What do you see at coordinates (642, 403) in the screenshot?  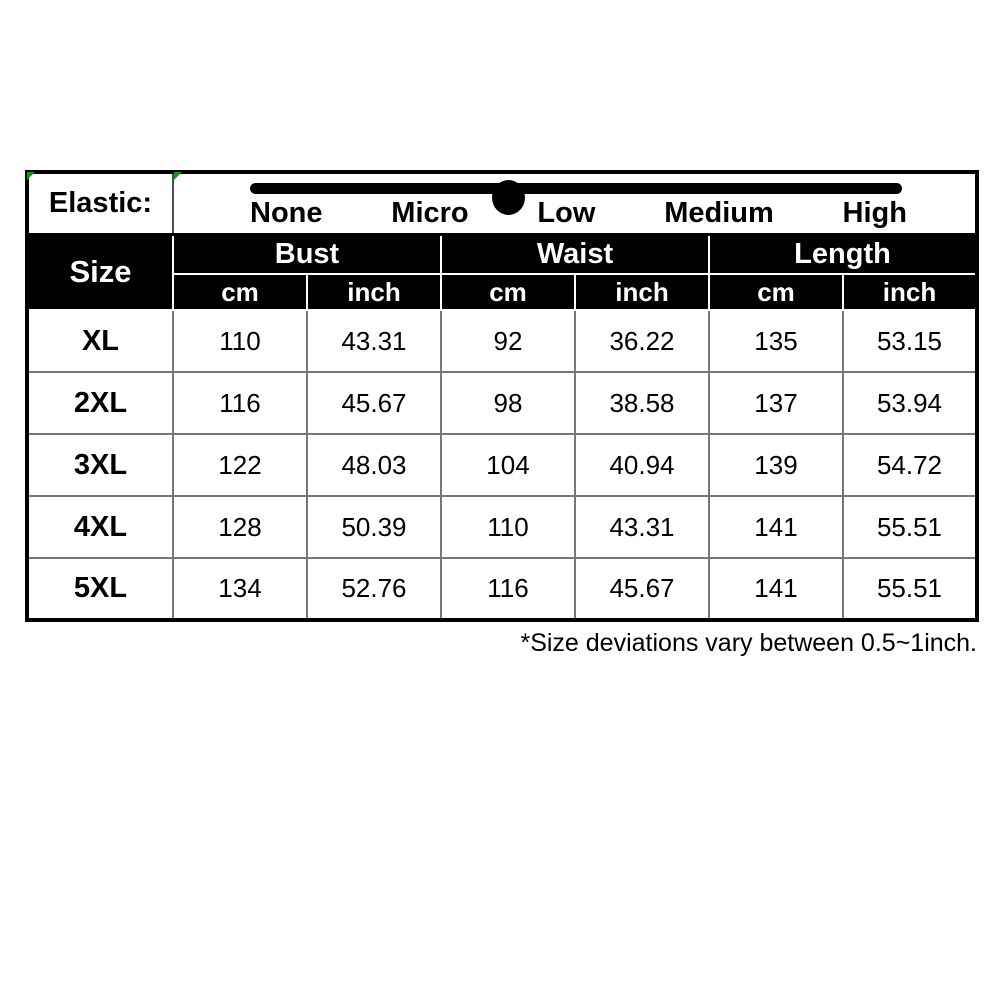 I see `waist-inch: 38.58` at bounding box center [642, 403].